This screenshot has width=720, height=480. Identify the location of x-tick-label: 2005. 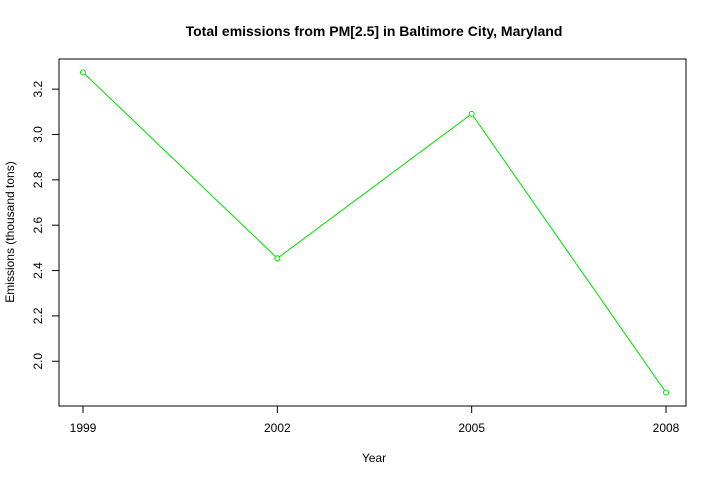
(471, 428).